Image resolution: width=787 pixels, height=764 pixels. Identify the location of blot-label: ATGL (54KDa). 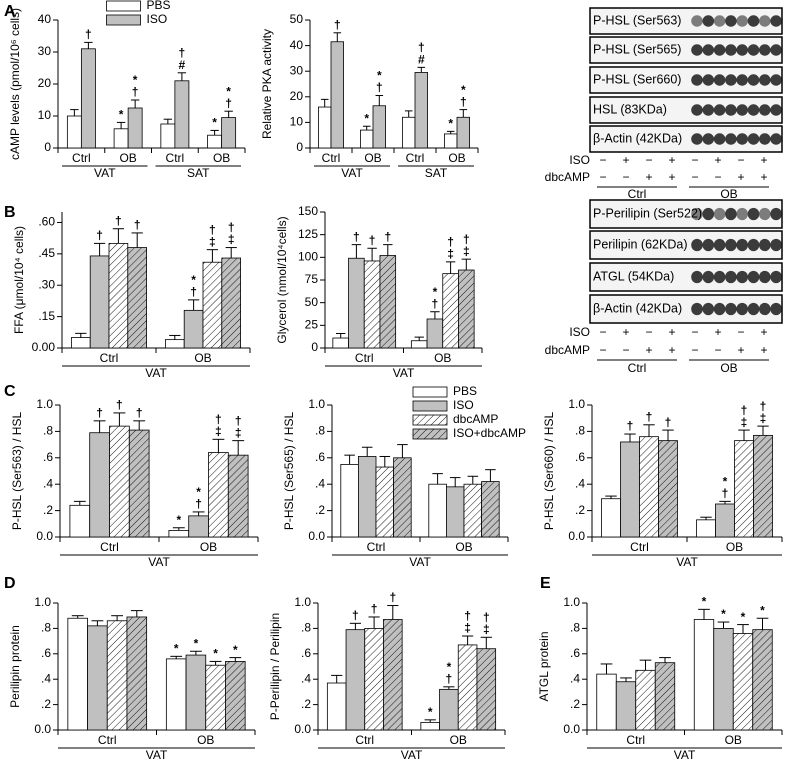
(633, 276).